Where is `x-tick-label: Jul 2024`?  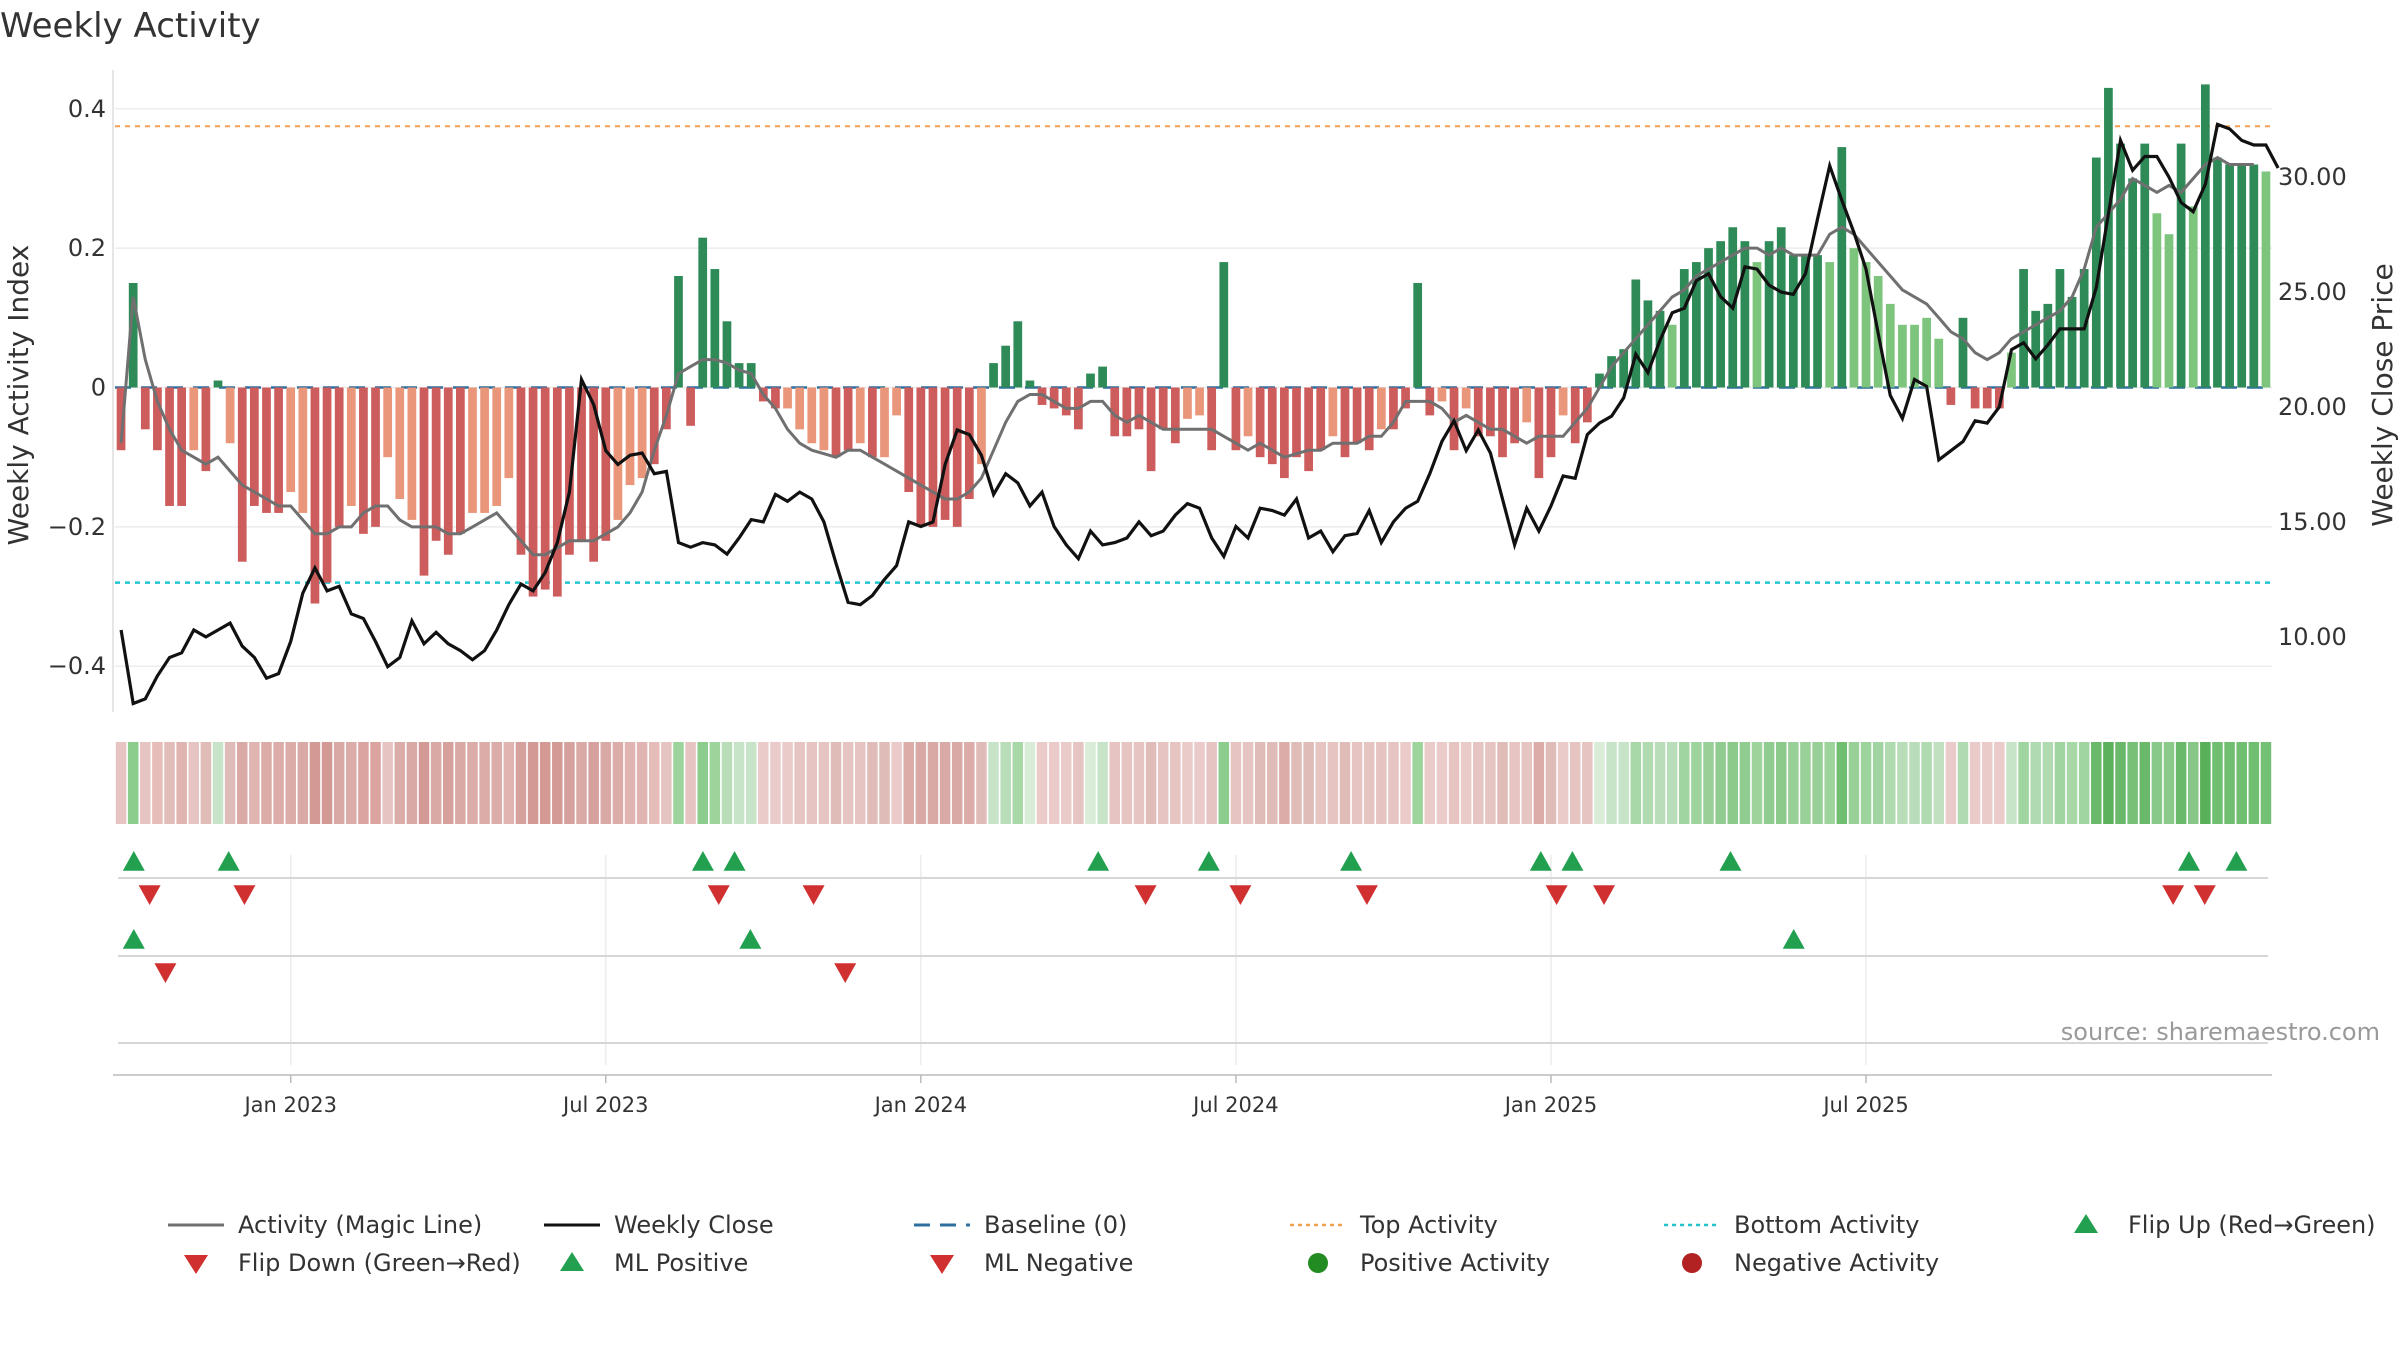 x-tick-label: Jul 2024 is located at coordinates (1234, 1105).